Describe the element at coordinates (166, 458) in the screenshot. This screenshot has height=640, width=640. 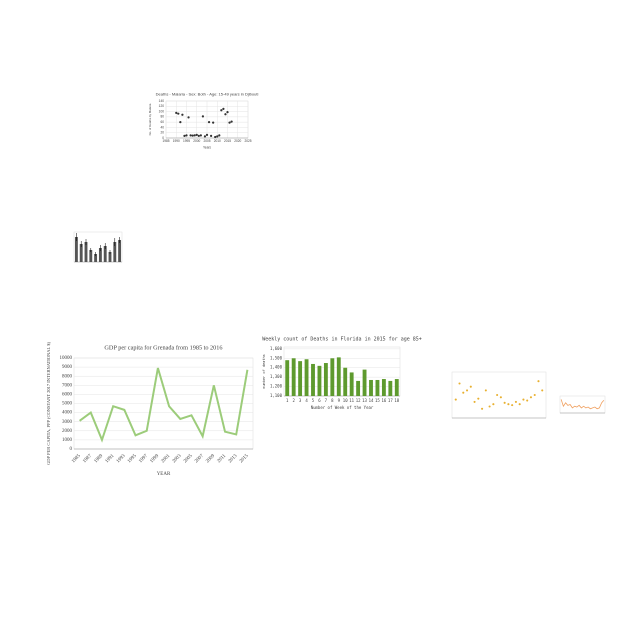
I see `x-tick-label: 2001` at that location.